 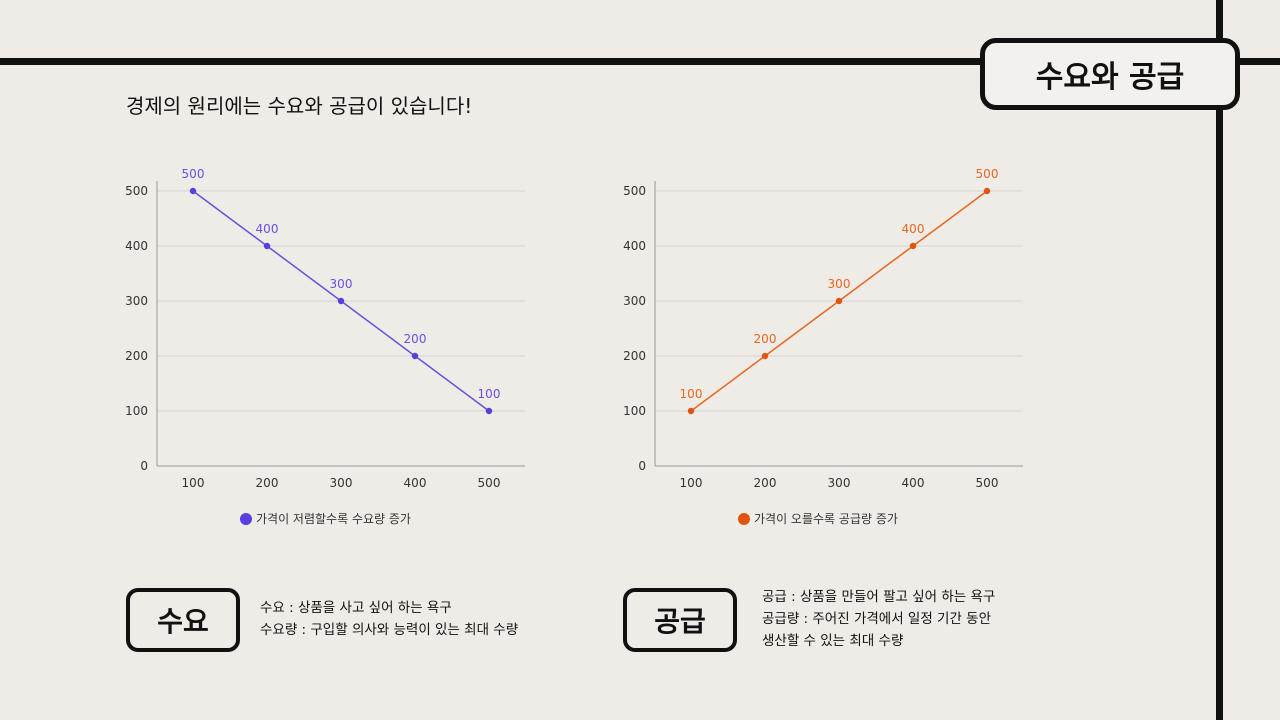 I want to click on frame-vertical-line, so click(x=1219, y=360).